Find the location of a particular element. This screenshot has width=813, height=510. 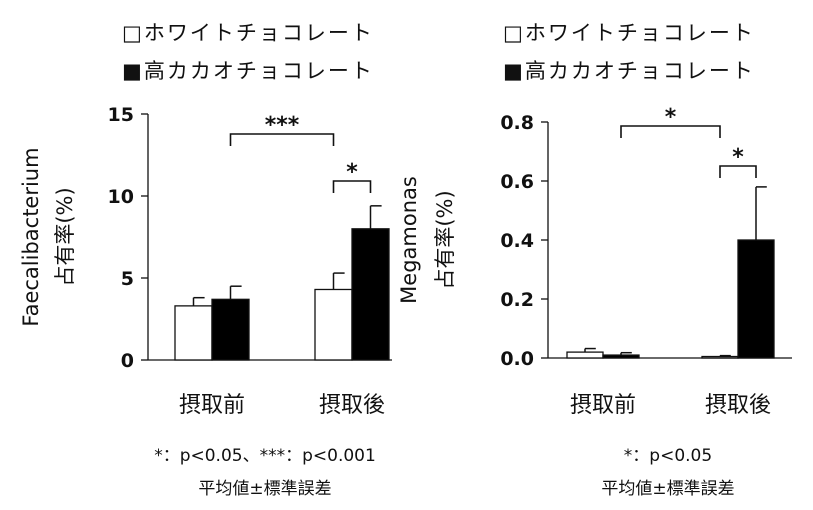

y-tick-label: 0.0 is located at coordinates (517, 359).